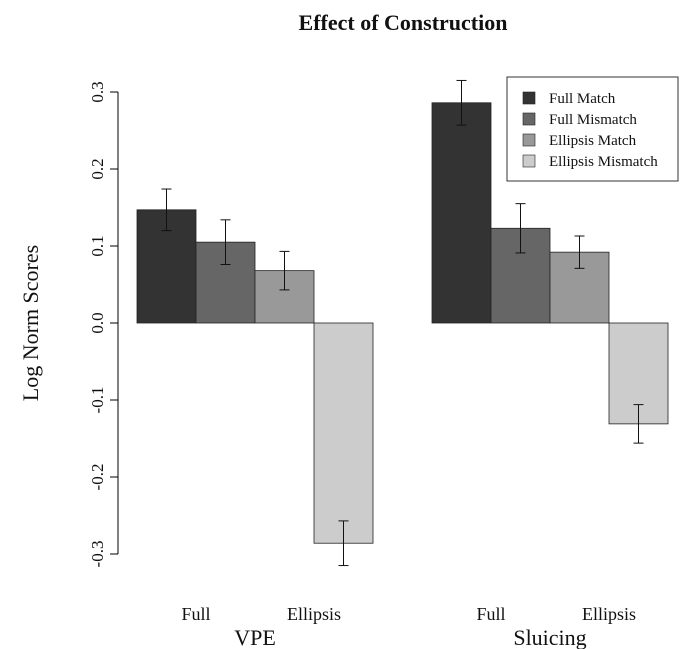 This screenshot has width=680, height=649. Describe the element at coordinates (582, 99) in the screenshot. I see `legend-label: Full Match` at that location.